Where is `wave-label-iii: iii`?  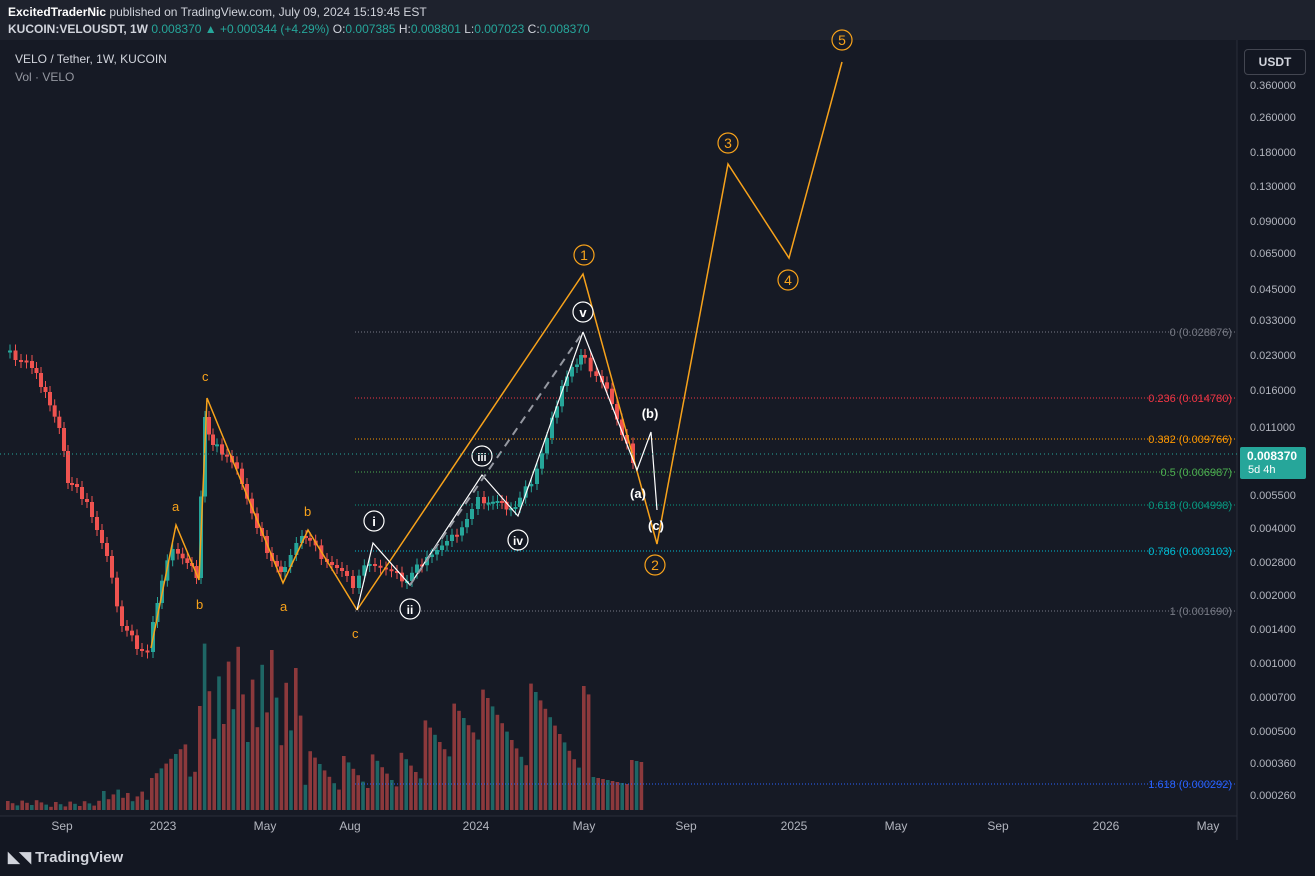 wave-label-iii: iii is located at coordinates (482, 456).